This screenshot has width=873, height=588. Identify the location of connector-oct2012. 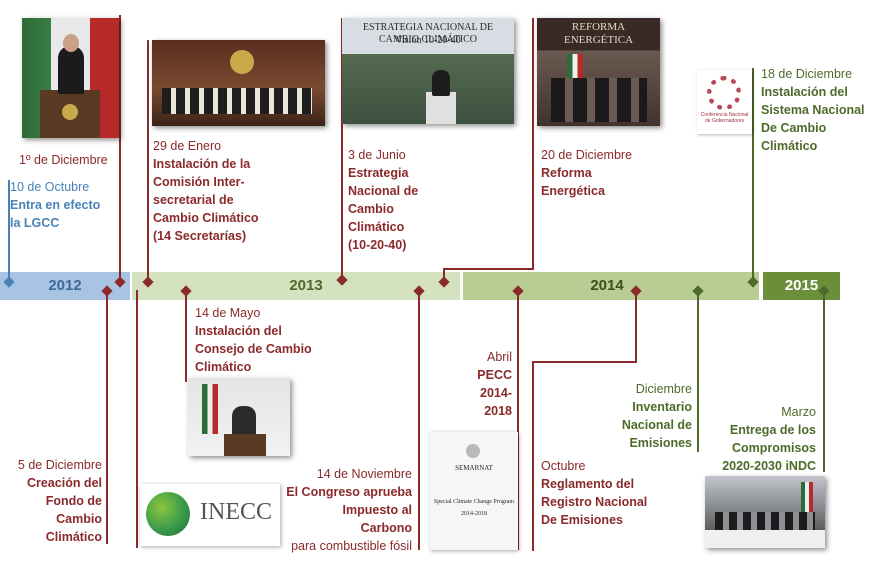
(9, 231).